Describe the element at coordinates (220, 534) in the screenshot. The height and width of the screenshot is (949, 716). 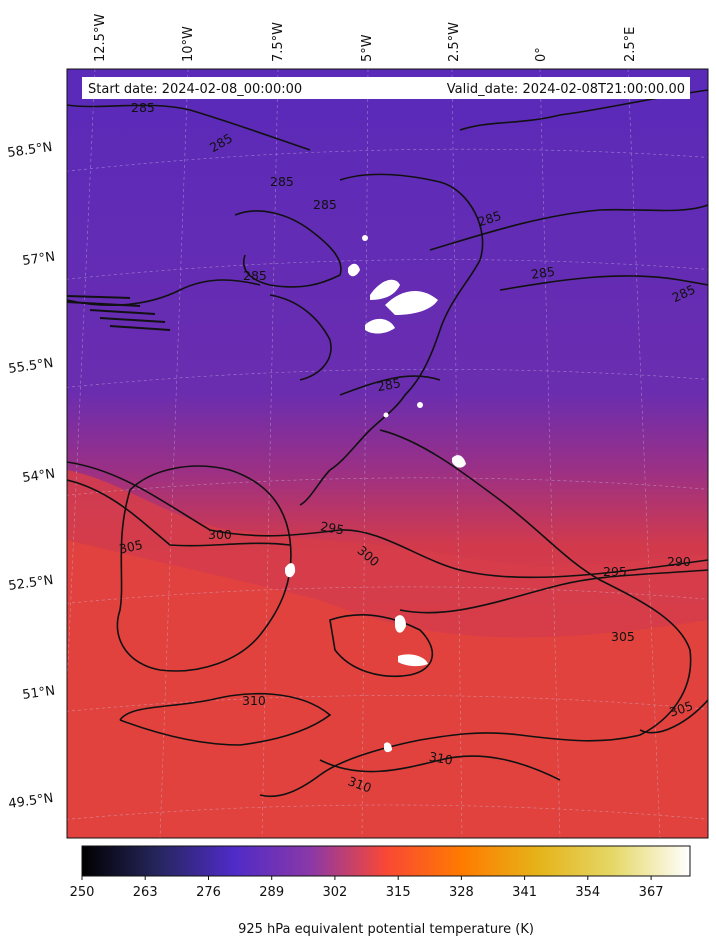
I see `contour-label: 300` at that location.